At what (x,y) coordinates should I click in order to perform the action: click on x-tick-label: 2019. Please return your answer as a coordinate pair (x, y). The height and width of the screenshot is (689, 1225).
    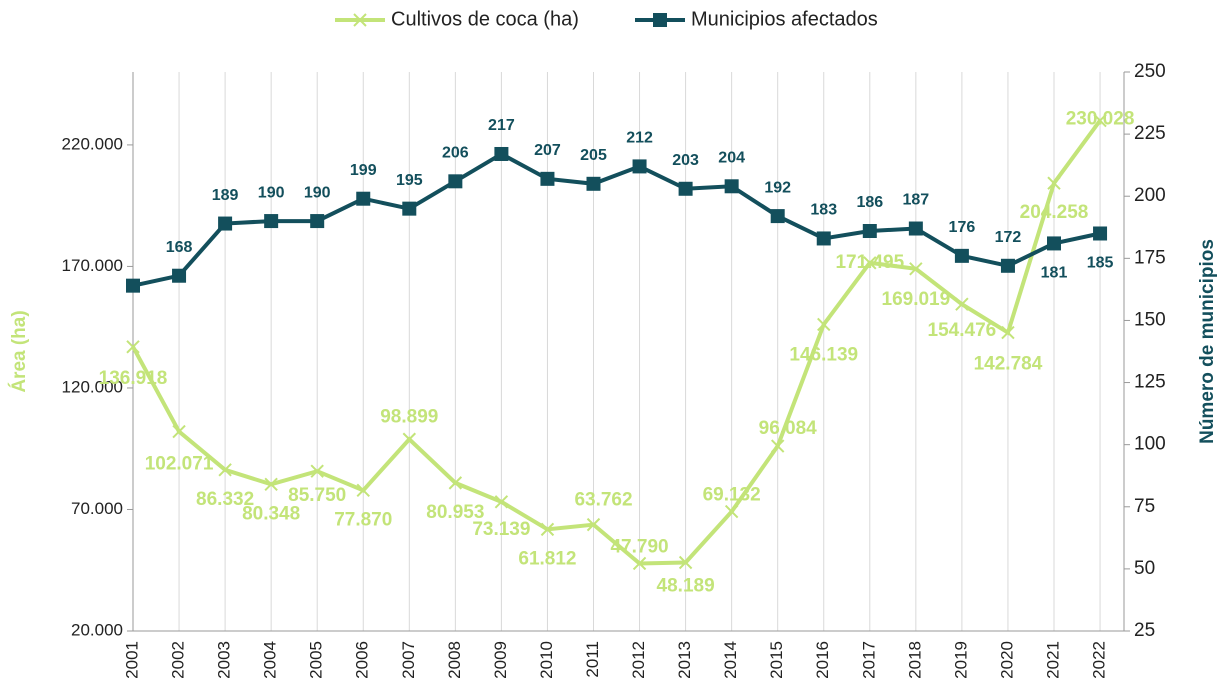
    Looking at the image, I should click on (960, 660).